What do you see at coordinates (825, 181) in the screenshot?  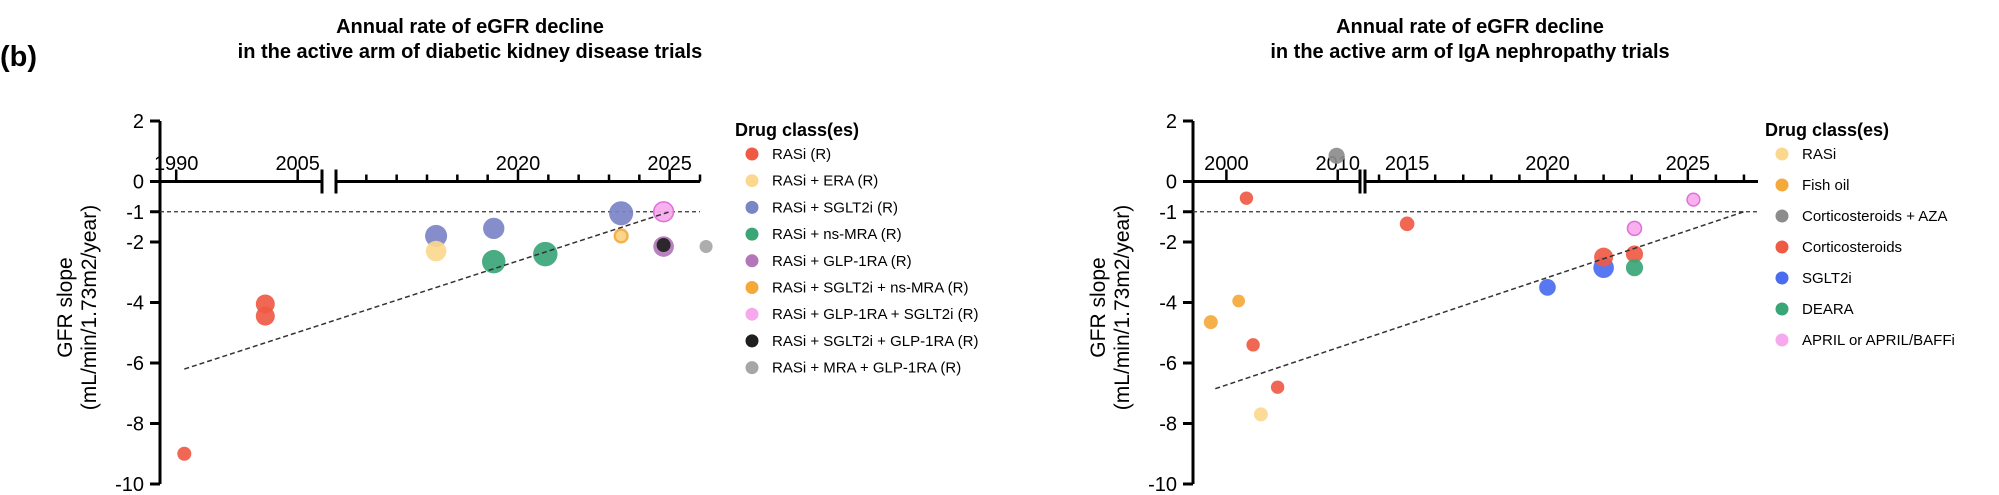 I see `legend-label: RASi + ERA (R)` at bounding box center [825, 181].